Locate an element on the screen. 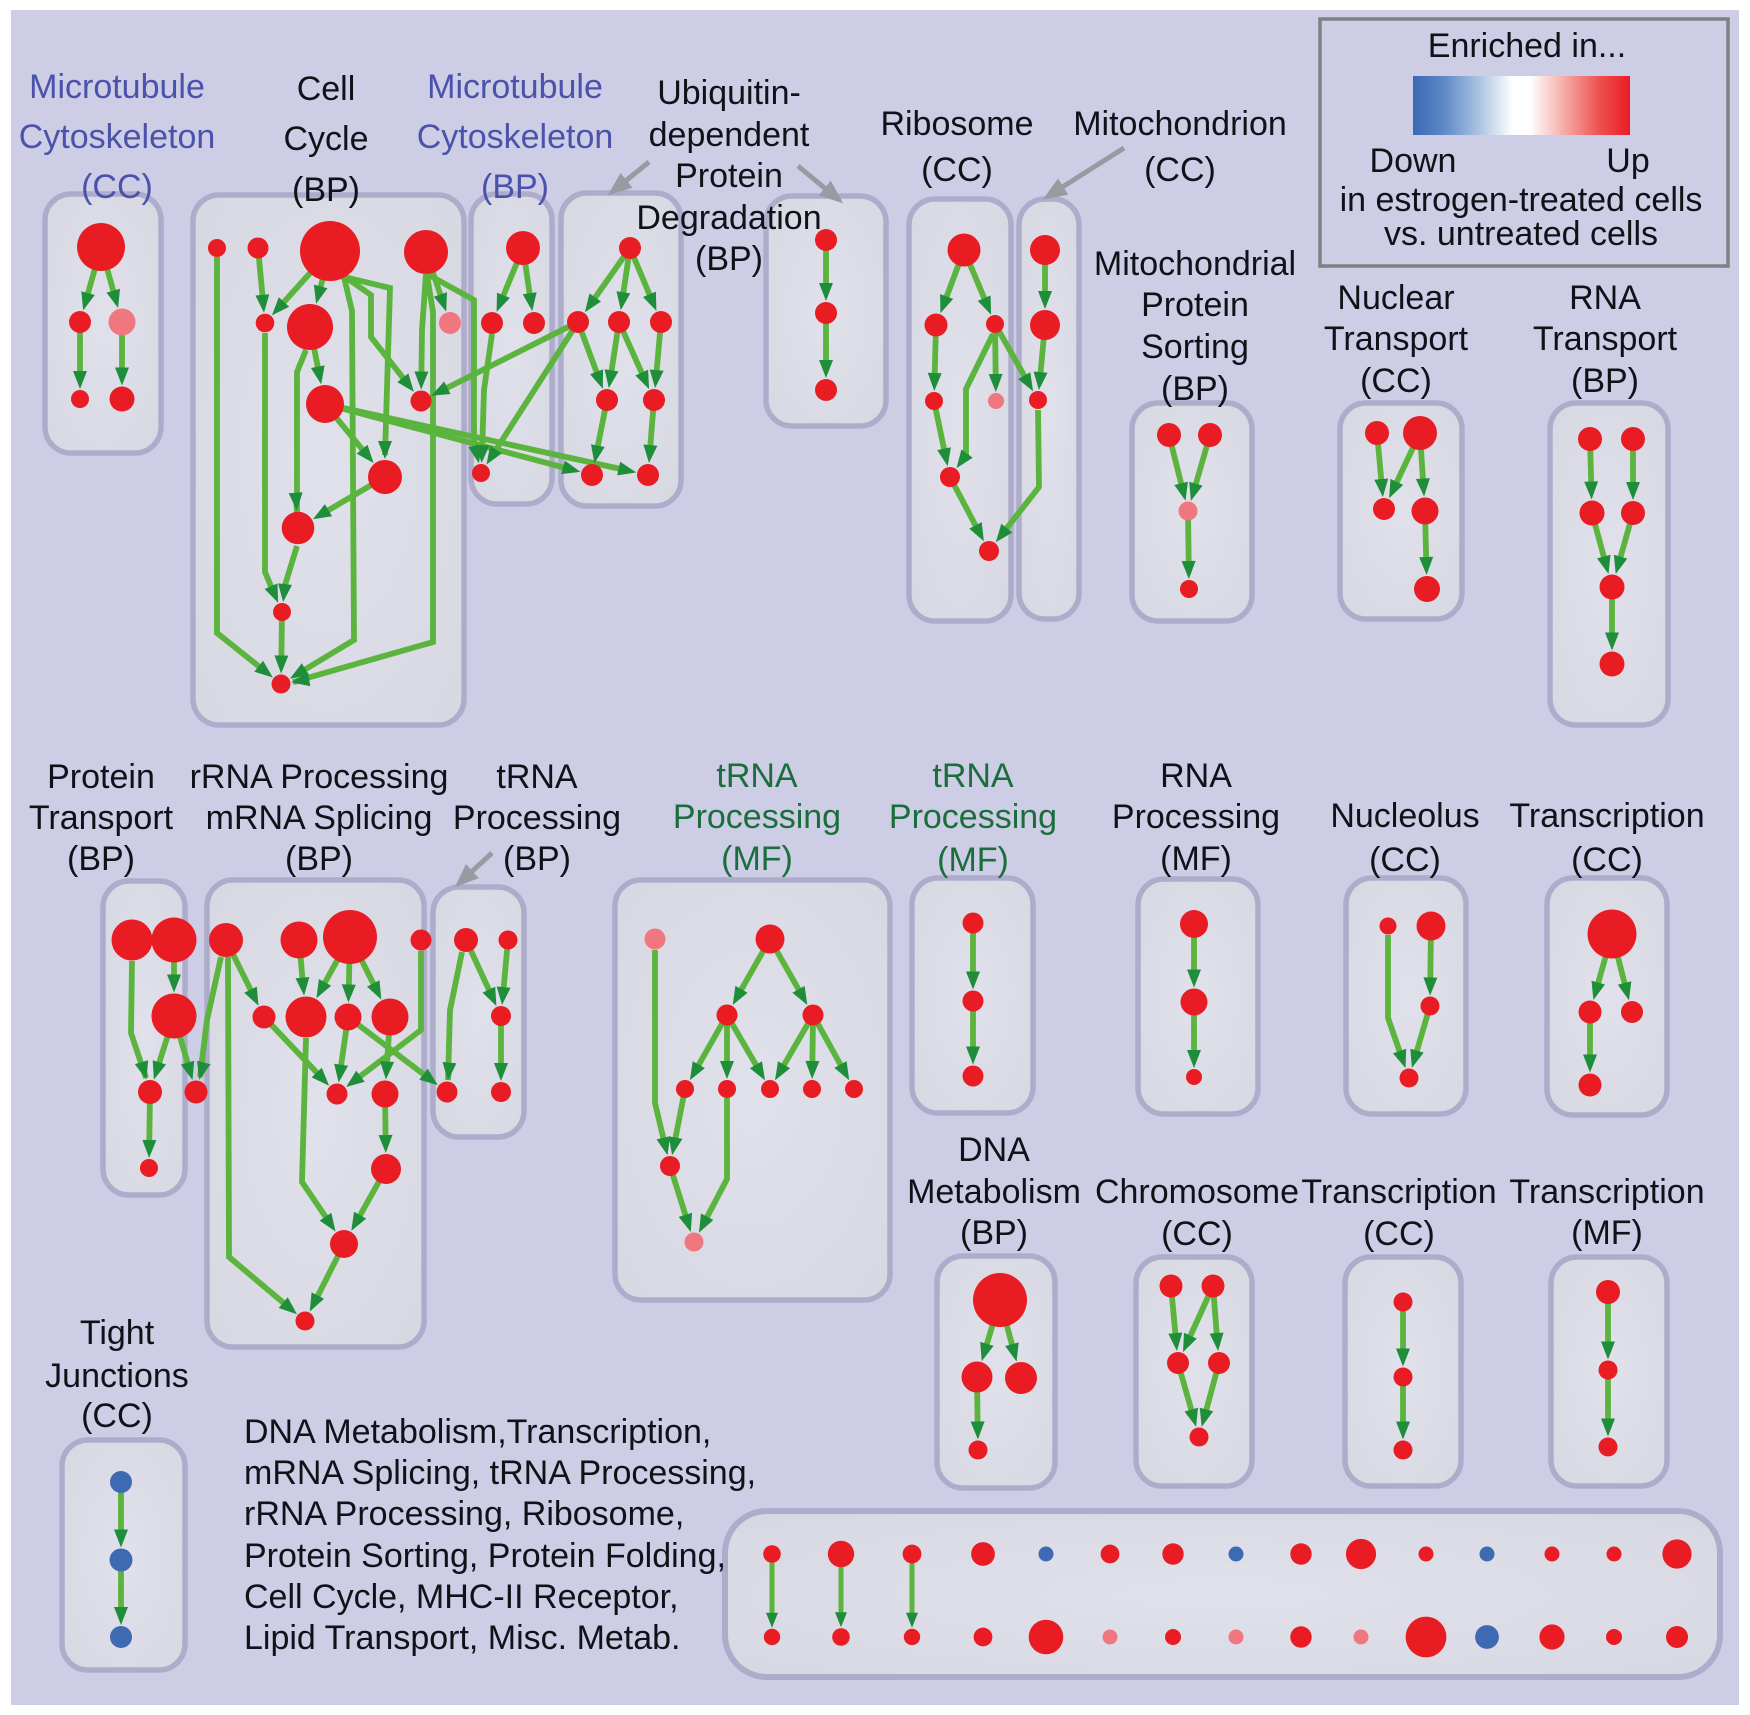  svg-text: Degradation is located at coordinates (728, 218).